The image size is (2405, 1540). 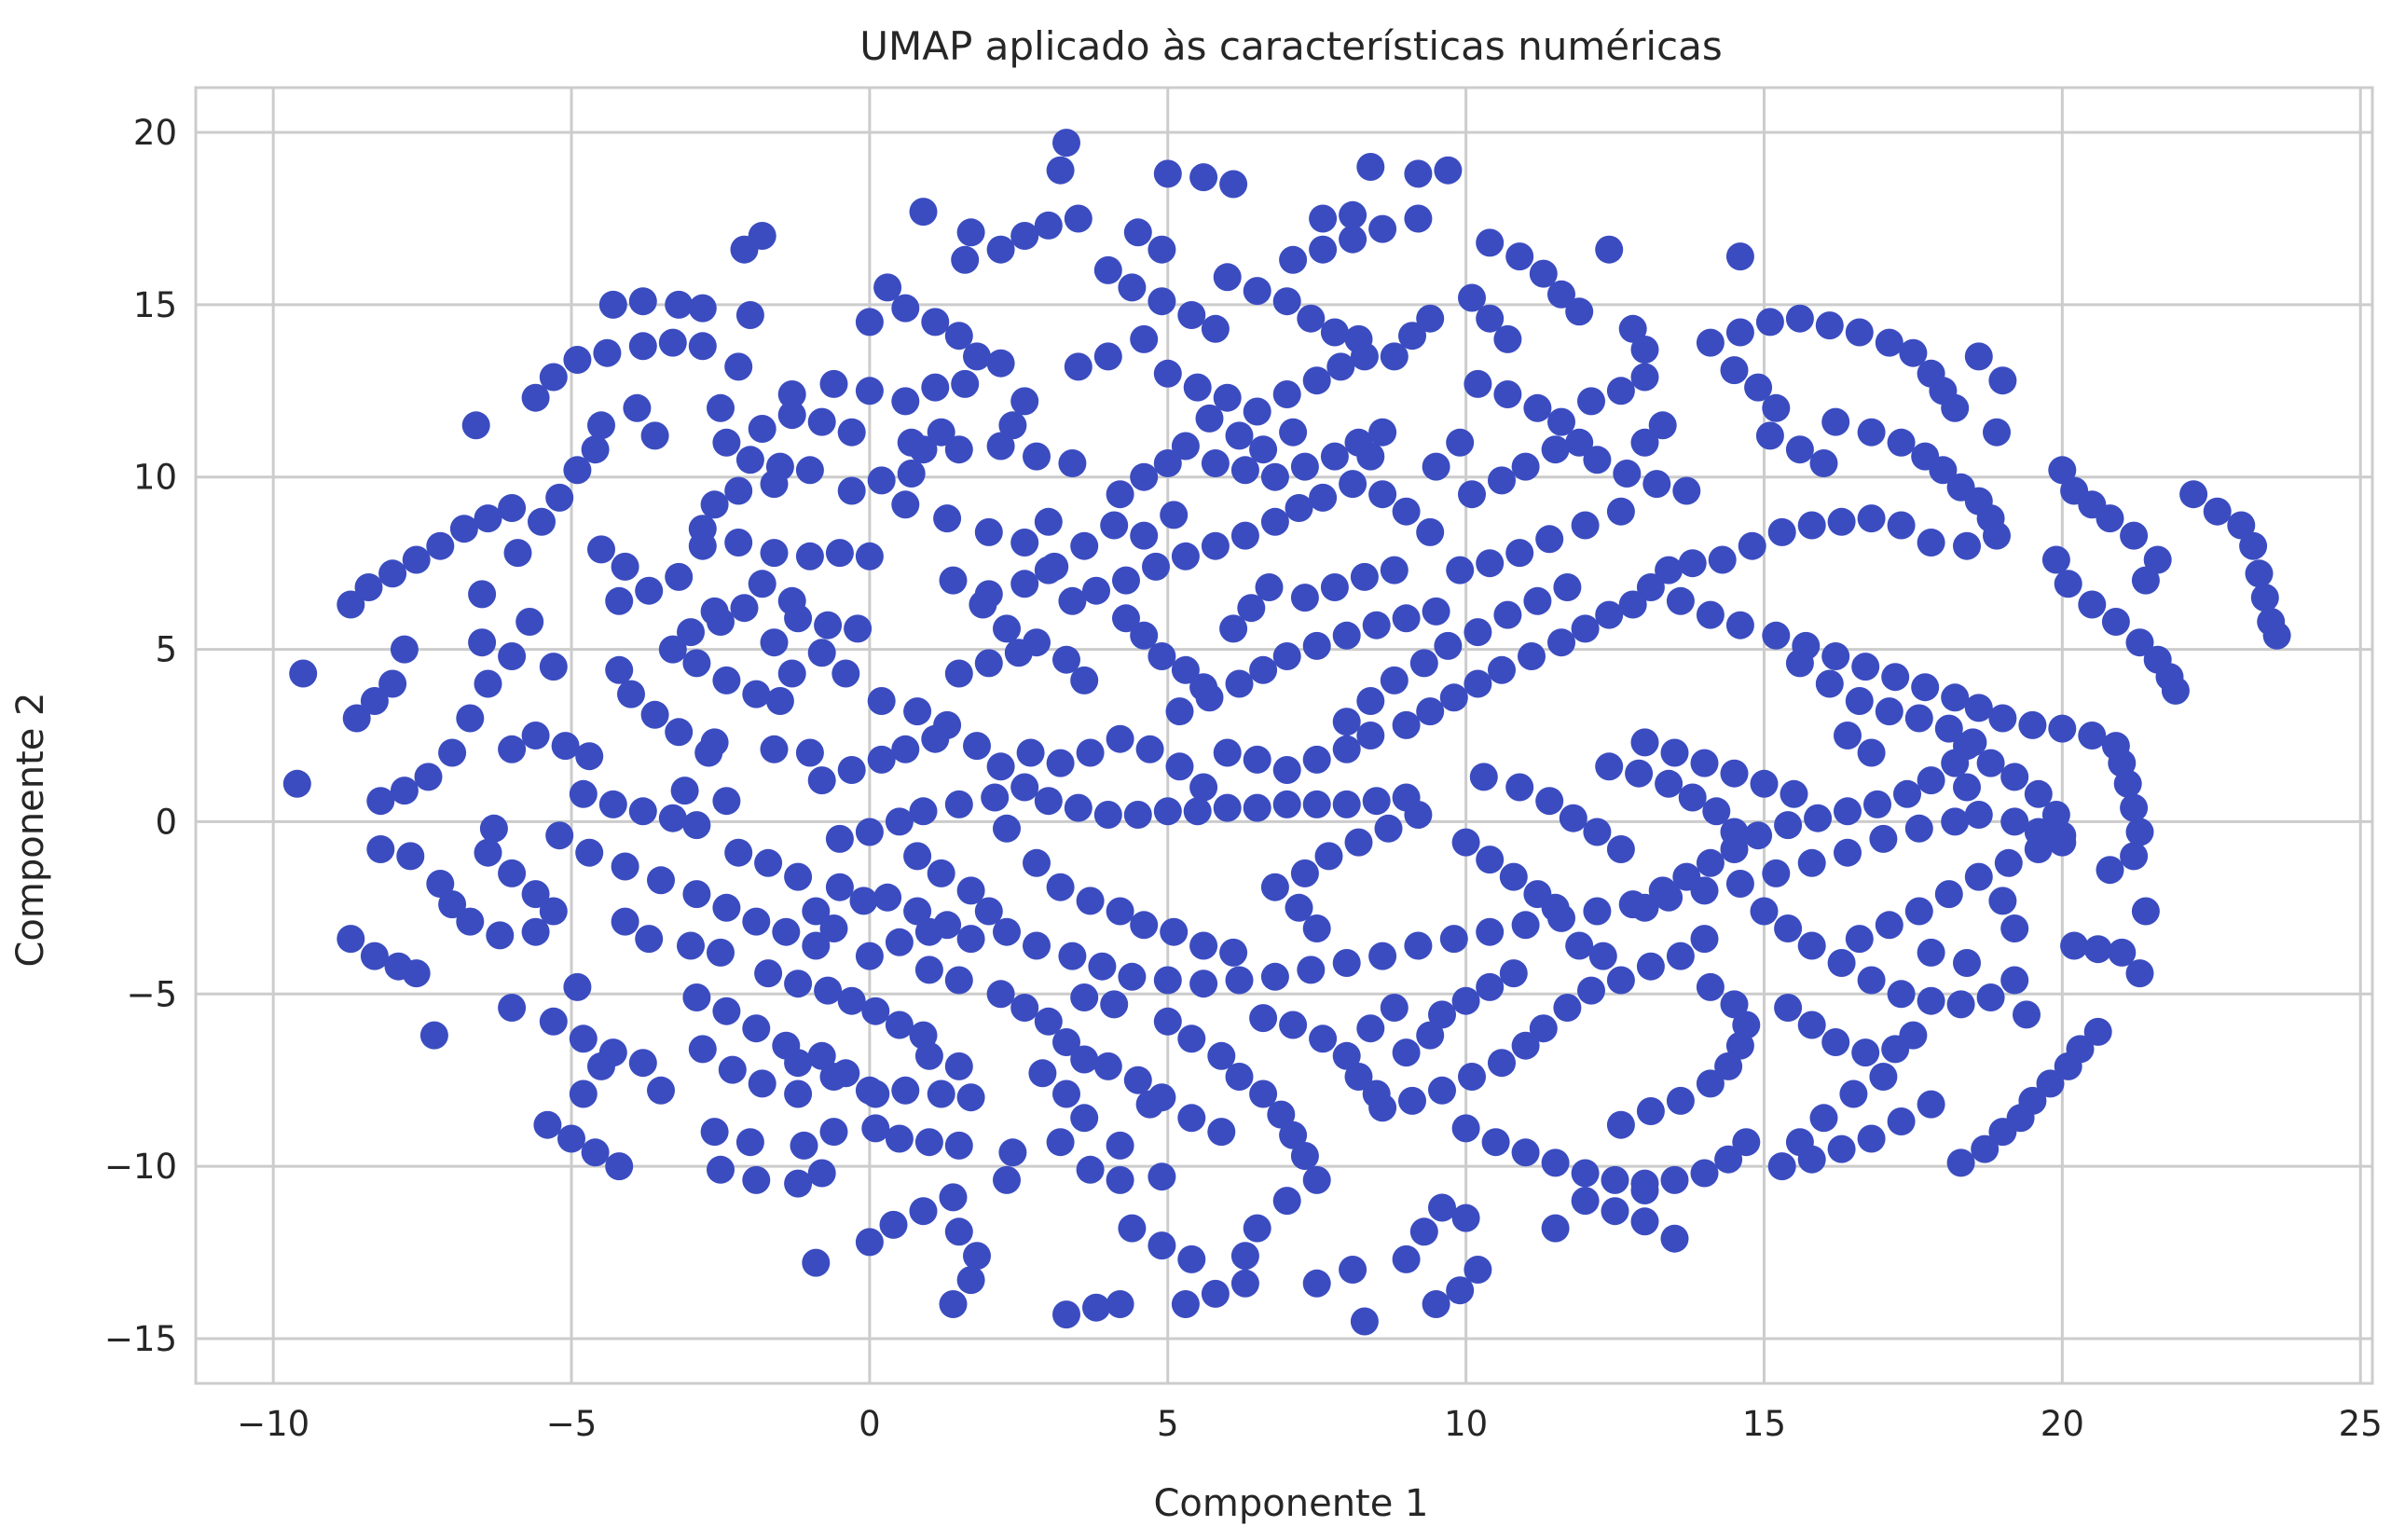 What do you see at coordinates (870, 1424) in the screenshot?
I see `x-tick-label: 0` at bounding box center [870, 1424].